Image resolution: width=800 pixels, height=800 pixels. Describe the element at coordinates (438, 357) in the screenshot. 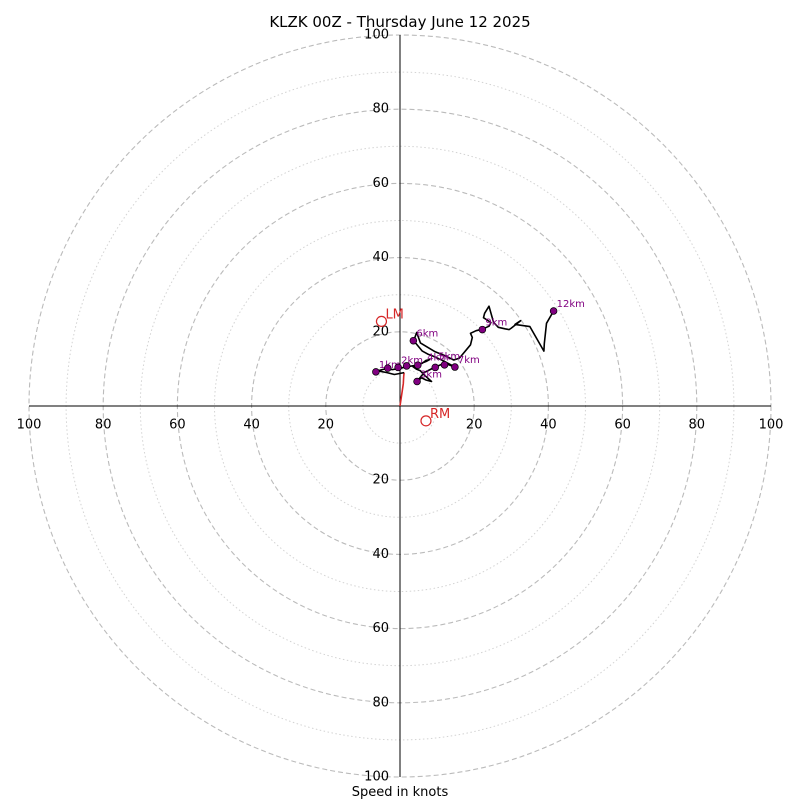

I see `height-label: 4km` at that location.